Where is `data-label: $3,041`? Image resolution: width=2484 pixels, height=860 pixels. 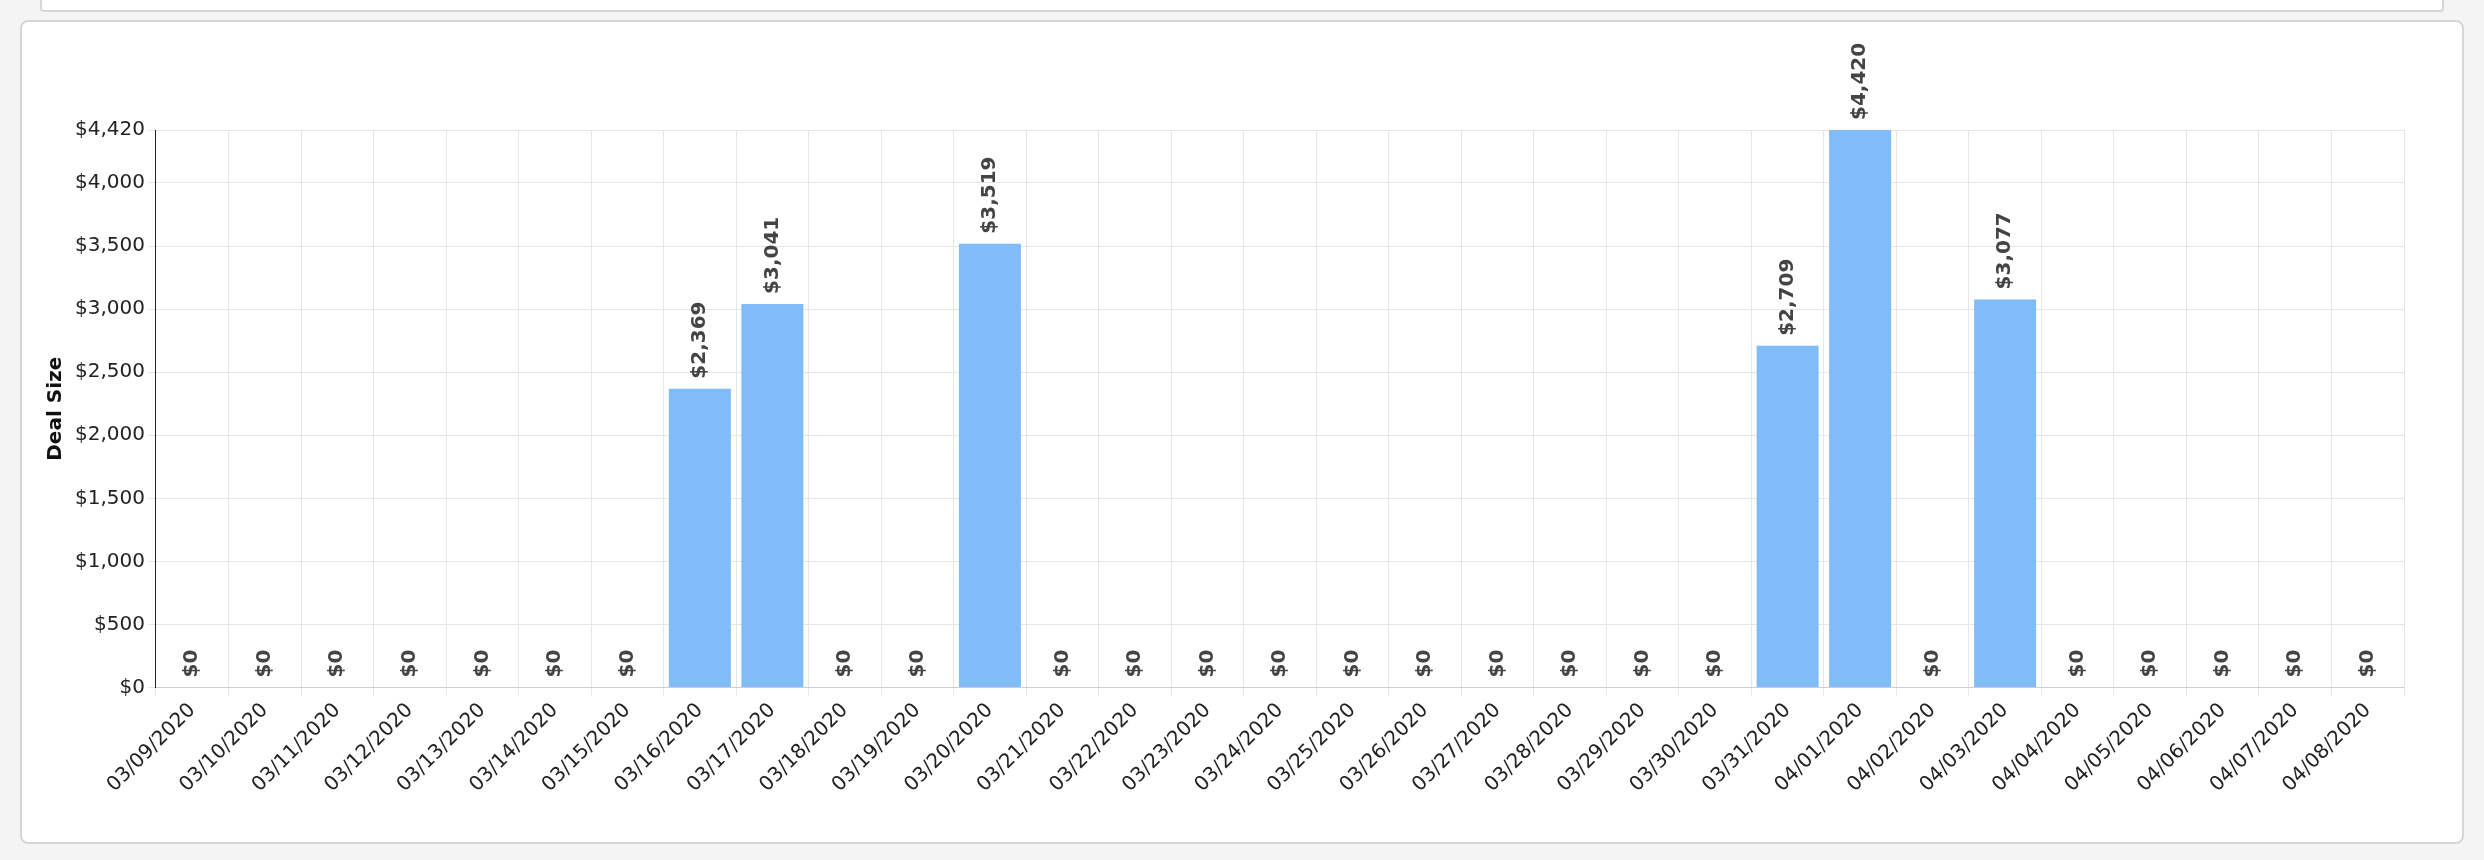 data-label: $3,041 is located at coordinates (770, 255).